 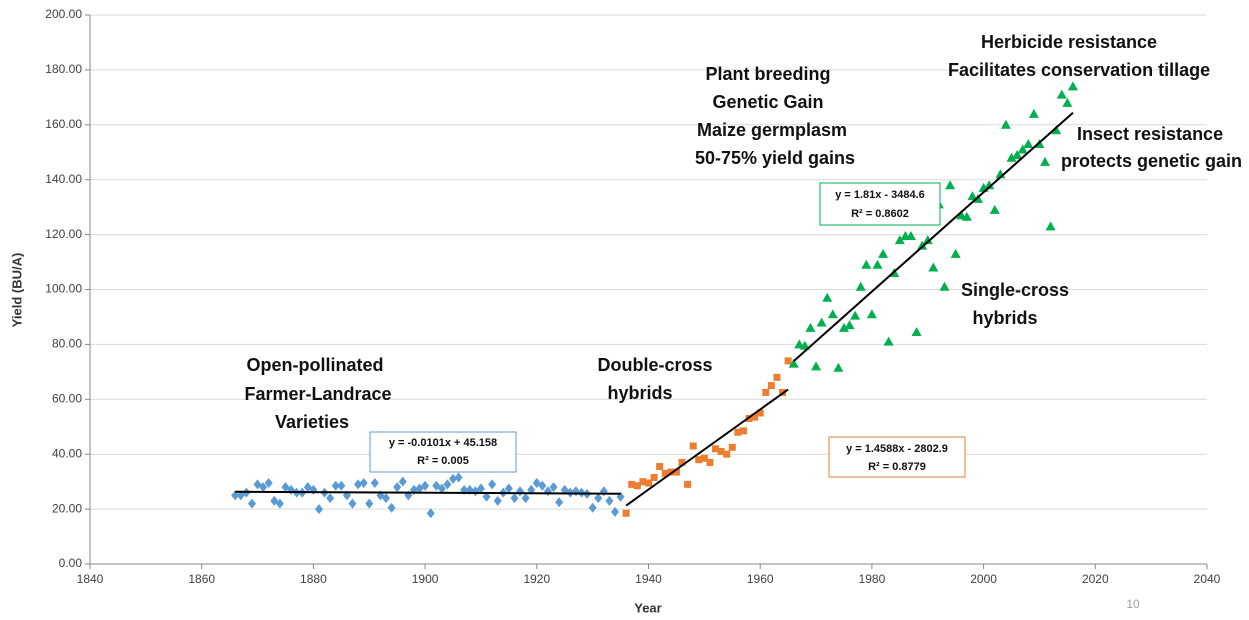 What do you see at coordinates (443, 443) in the screenshot?
I see `equation: y = -0.0101x + 45.158` at bounding box center [443, 443].